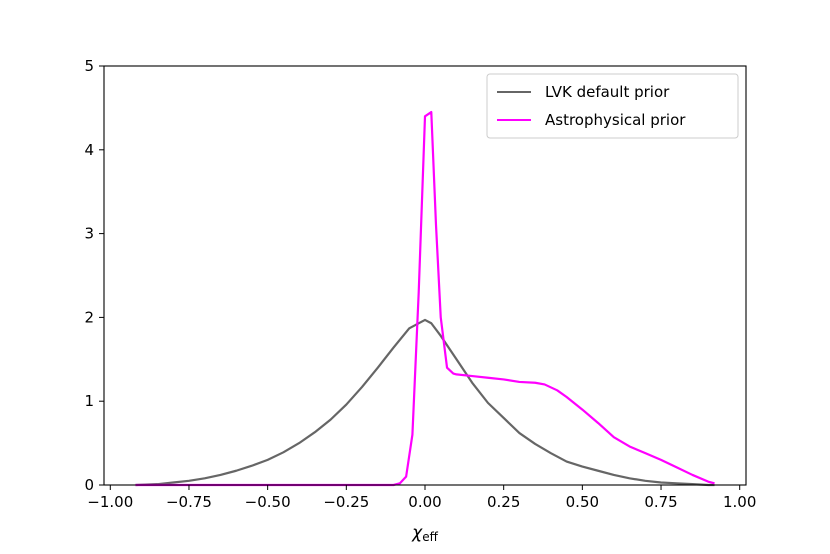  I want to click on x-axis-label-main: χ, so click(417, 533).